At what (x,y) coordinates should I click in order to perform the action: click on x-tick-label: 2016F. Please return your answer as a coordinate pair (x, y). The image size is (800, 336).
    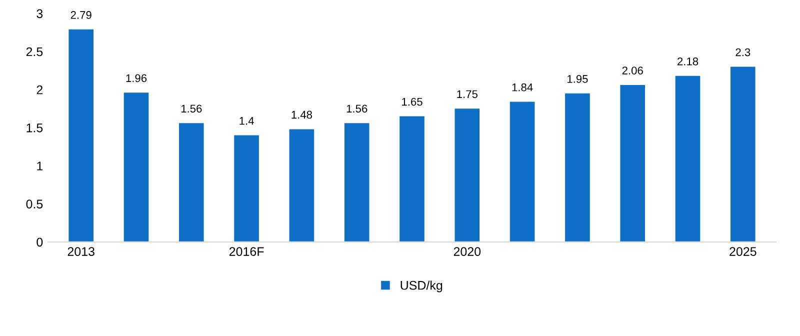
    Looking at the image, I should click on (246, 251).